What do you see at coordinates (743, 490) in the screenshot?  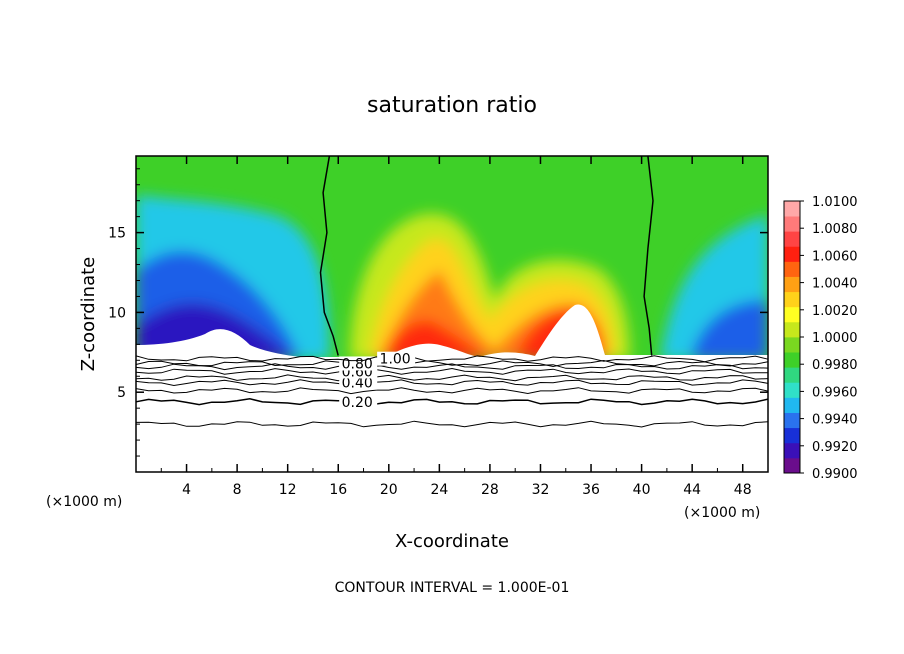 I see `x-tick-label: 48` at bounding box center [743, 490].